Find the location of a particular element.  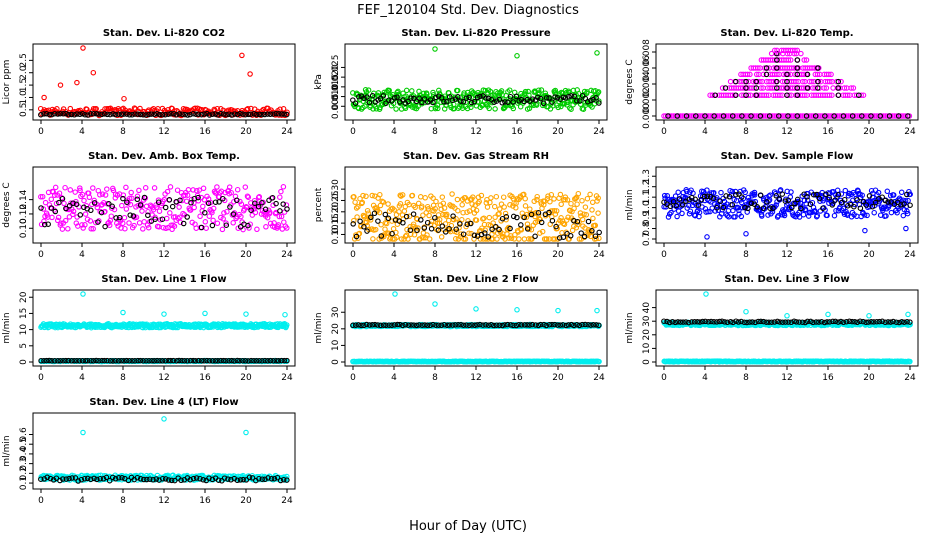

x-tick-label: 0 is located at coordinates (353, 255).